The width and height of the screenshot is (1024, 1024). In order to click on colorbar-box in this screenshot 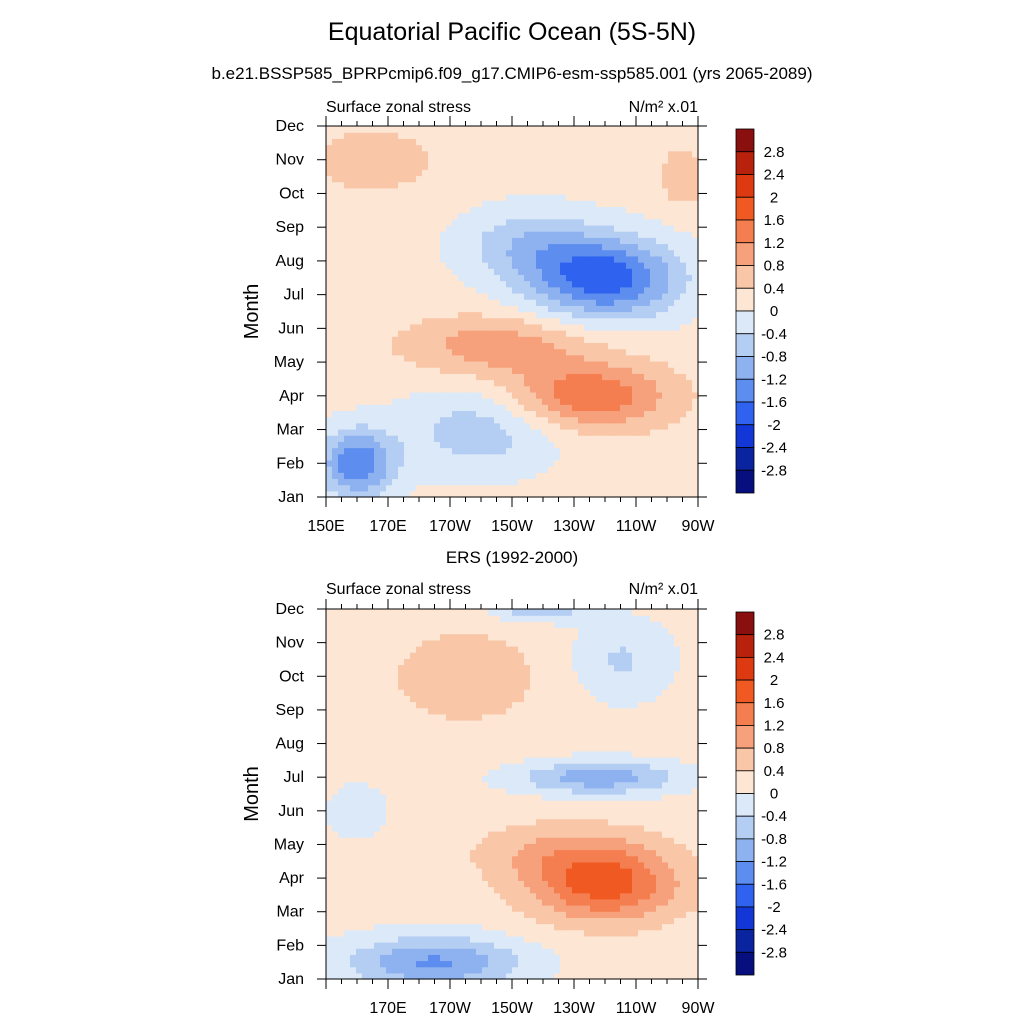, I will do `click(745, 368)`.